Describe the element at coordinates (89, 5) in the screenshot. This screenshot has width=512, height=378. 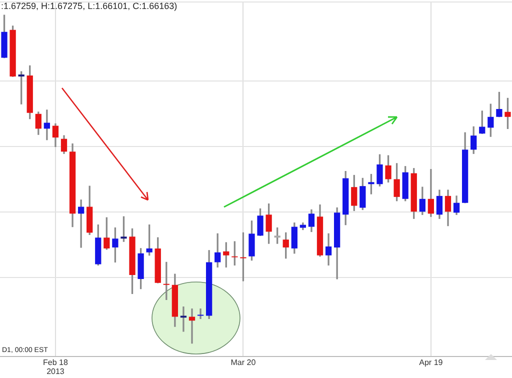
I see `text: :1.67259, H:1.67275, L:1.66101, C:1.66163)` at that location.